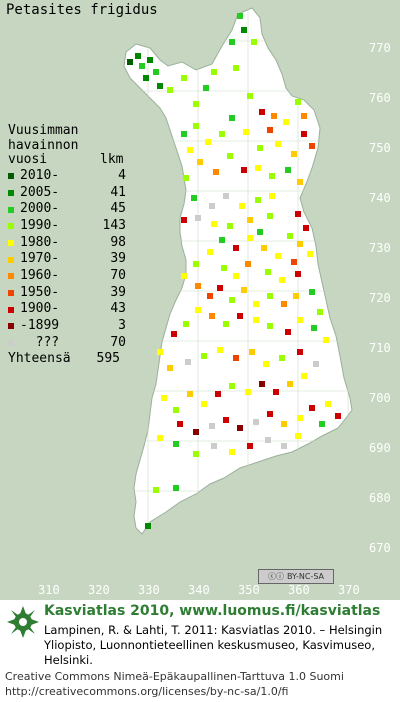 This screenshot has width=400, height=702. I want to click on legend-label: 2005-, so click(40, 192).